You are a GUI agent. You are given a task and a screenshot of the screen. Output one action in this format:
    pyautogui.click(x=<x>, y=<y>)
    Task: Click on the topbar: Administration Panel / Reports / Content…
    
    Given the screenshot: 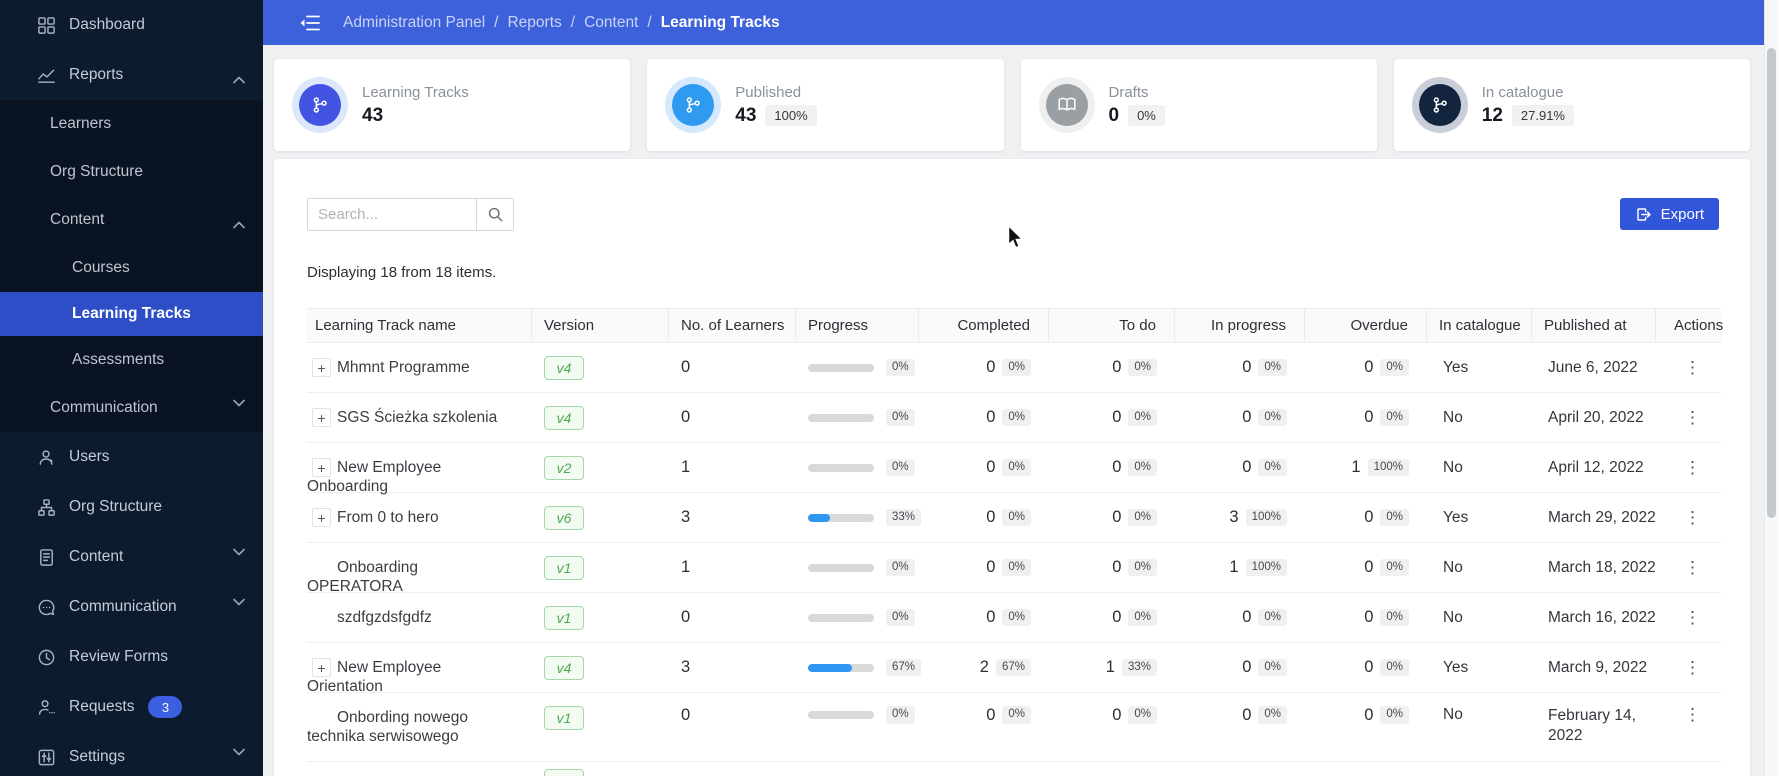 What is the action you would take?
    pyautogui.click(x=1013, y=22)
    